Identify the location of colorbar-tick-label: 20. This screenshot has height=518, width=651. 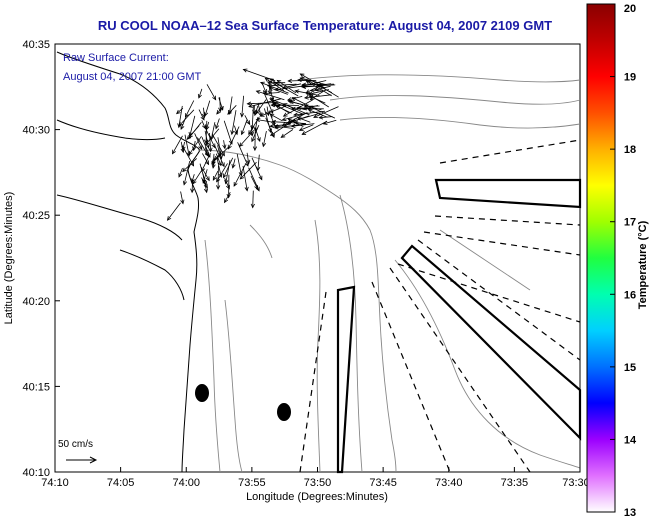
(630, 9).